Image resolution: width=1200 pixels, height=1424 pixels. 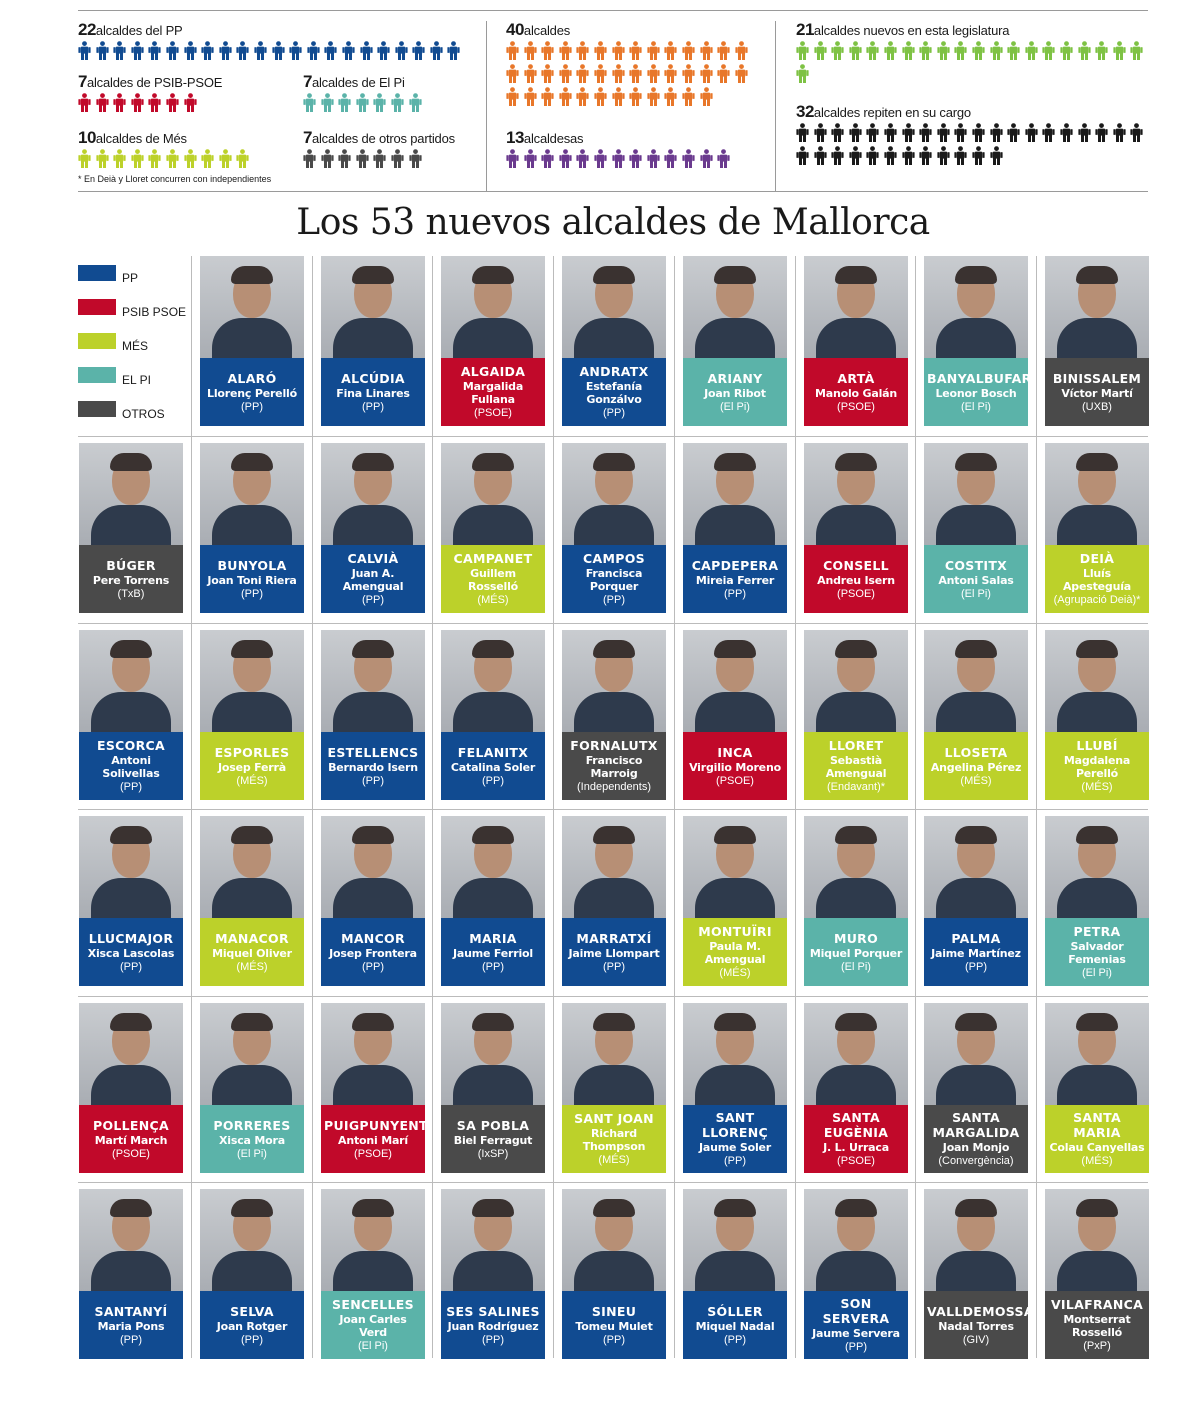 What do you see at coordinates (976, 528) in the screenshot?
I see `mayor-card: COSTITX Antoni Salas (El Pi)` at bounding box center [976, 528].